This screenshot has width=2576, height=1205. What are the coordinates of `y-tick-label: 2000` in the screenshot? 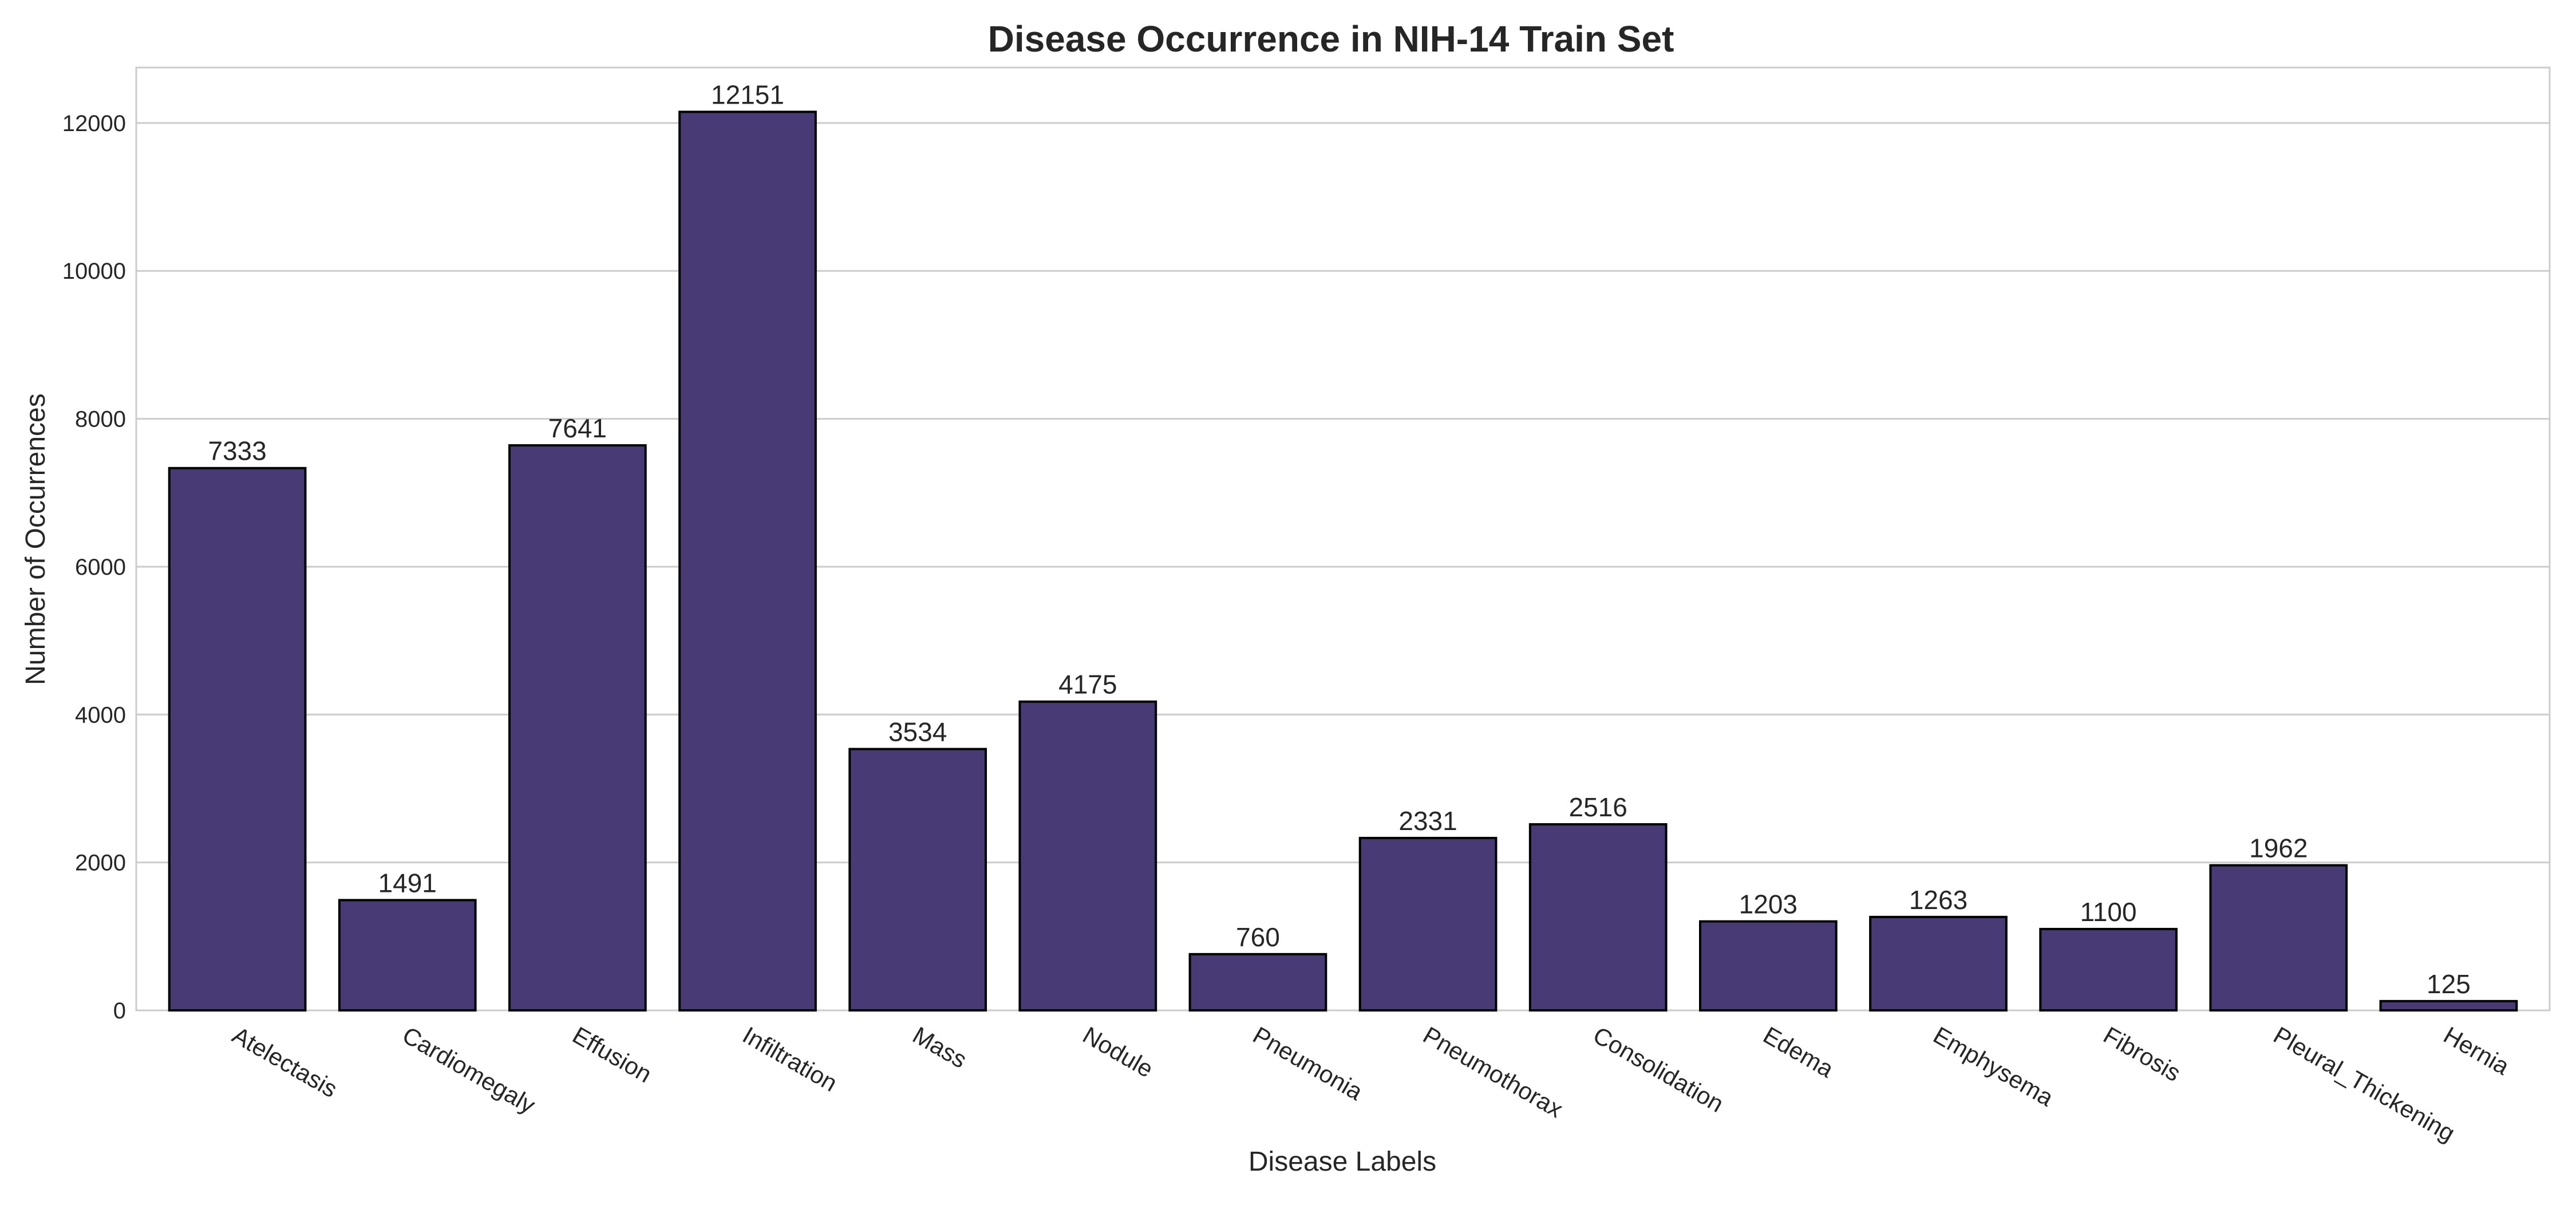 It's located at (100, 863).